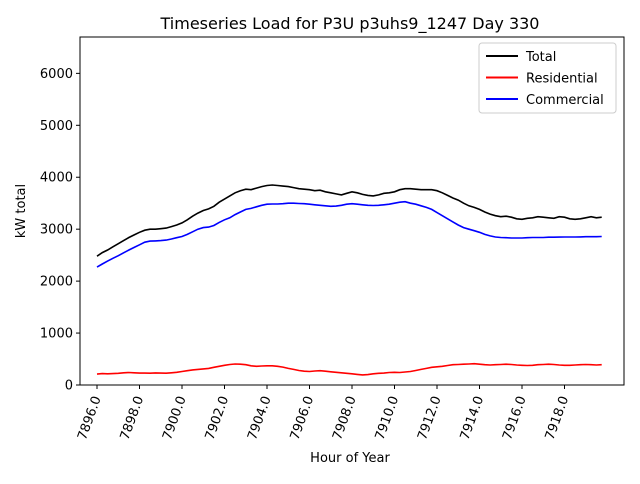 The height and width of the screenshot is (484, 640). I want to click on y-tick-label: 6000, so click(56, 74).